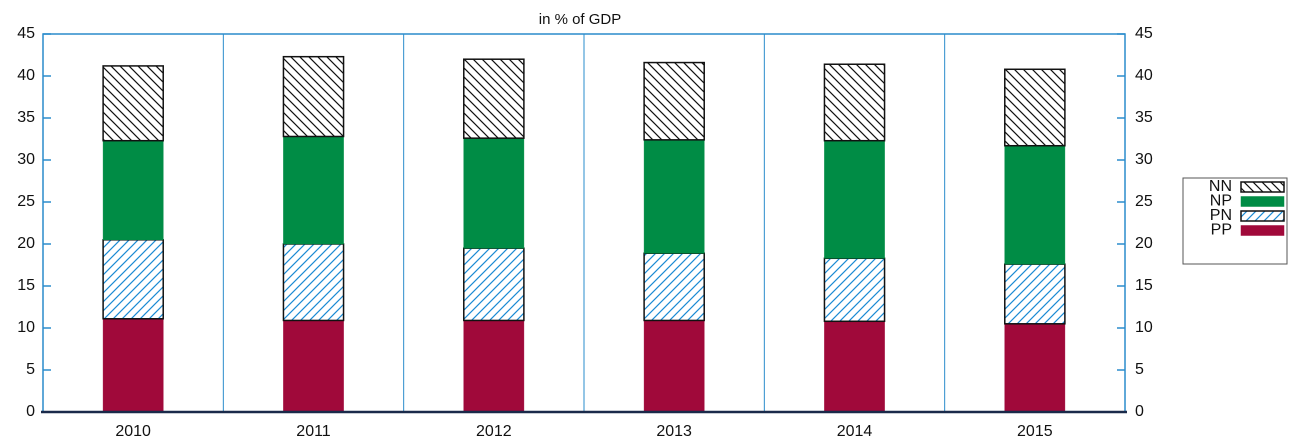 The height and width of the screenshot is (439, 1290). I want to click on y-tick-label: 35, so click(26, 117).